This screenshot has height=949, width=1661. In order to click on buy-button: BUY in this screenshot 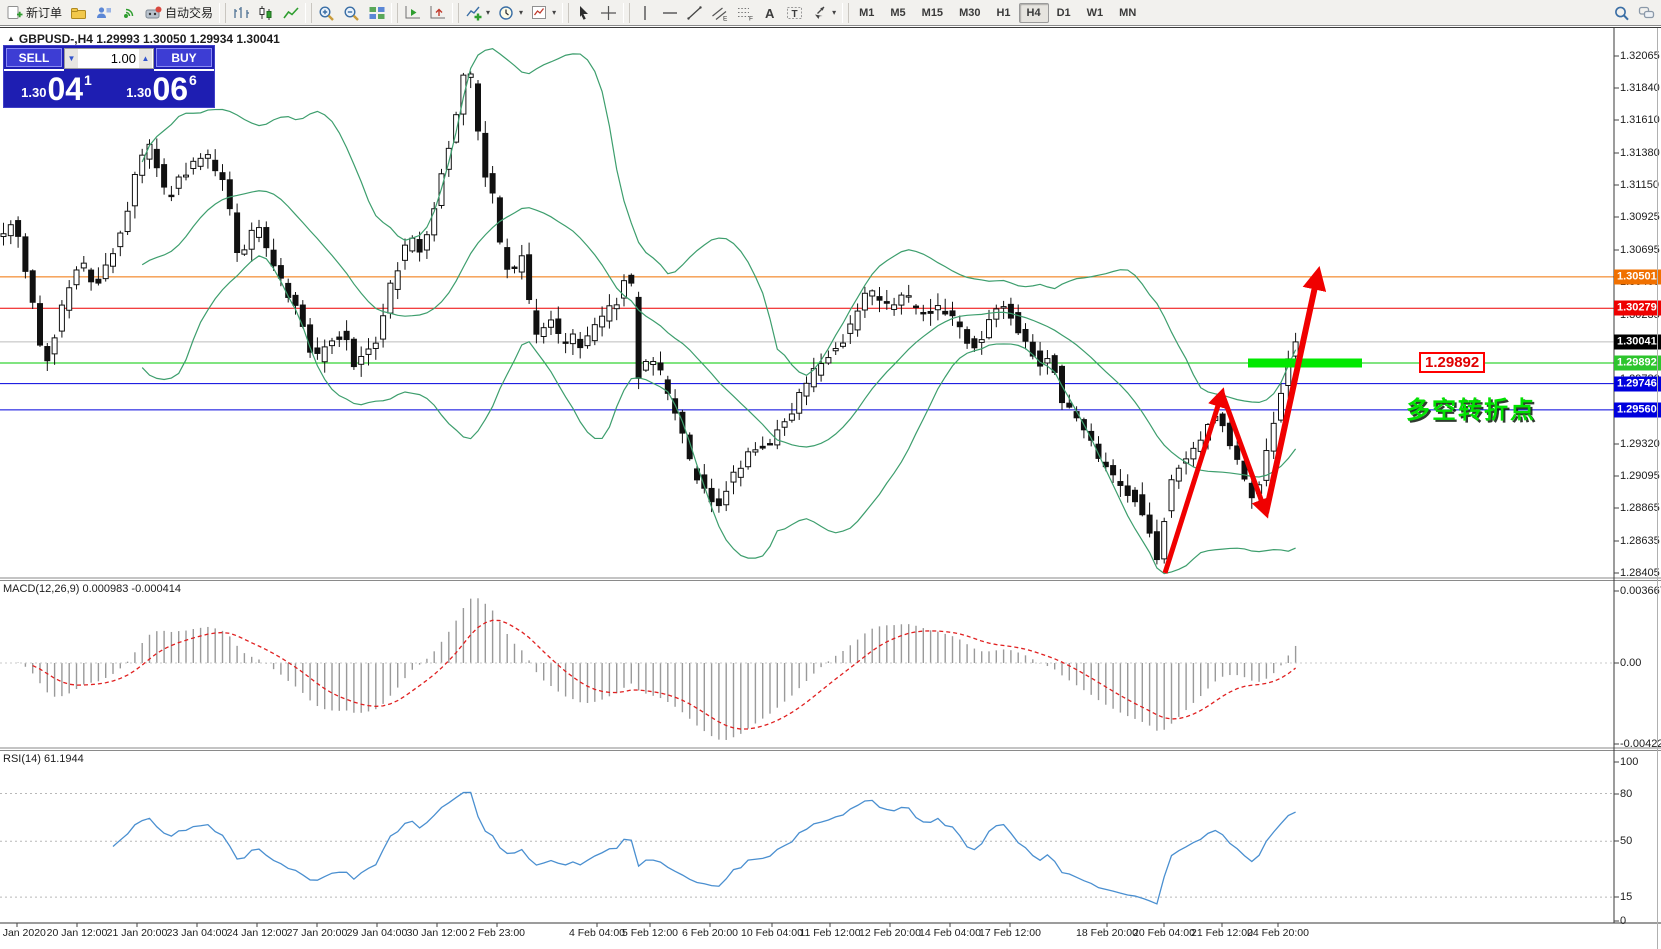, I will do `click(184, 57)`.